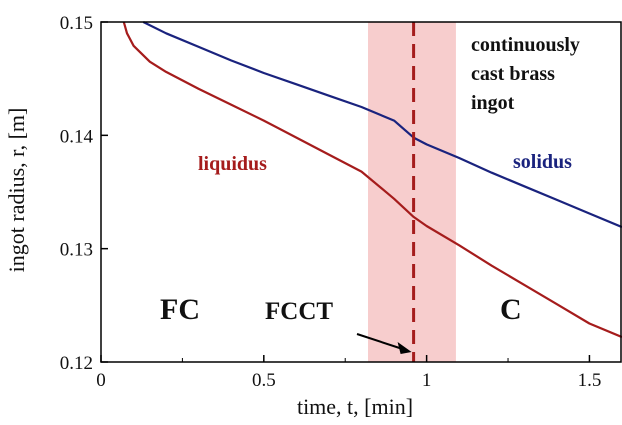  I want to click on y-axis-title: ingot radius, r, [m], so click(16, 190).